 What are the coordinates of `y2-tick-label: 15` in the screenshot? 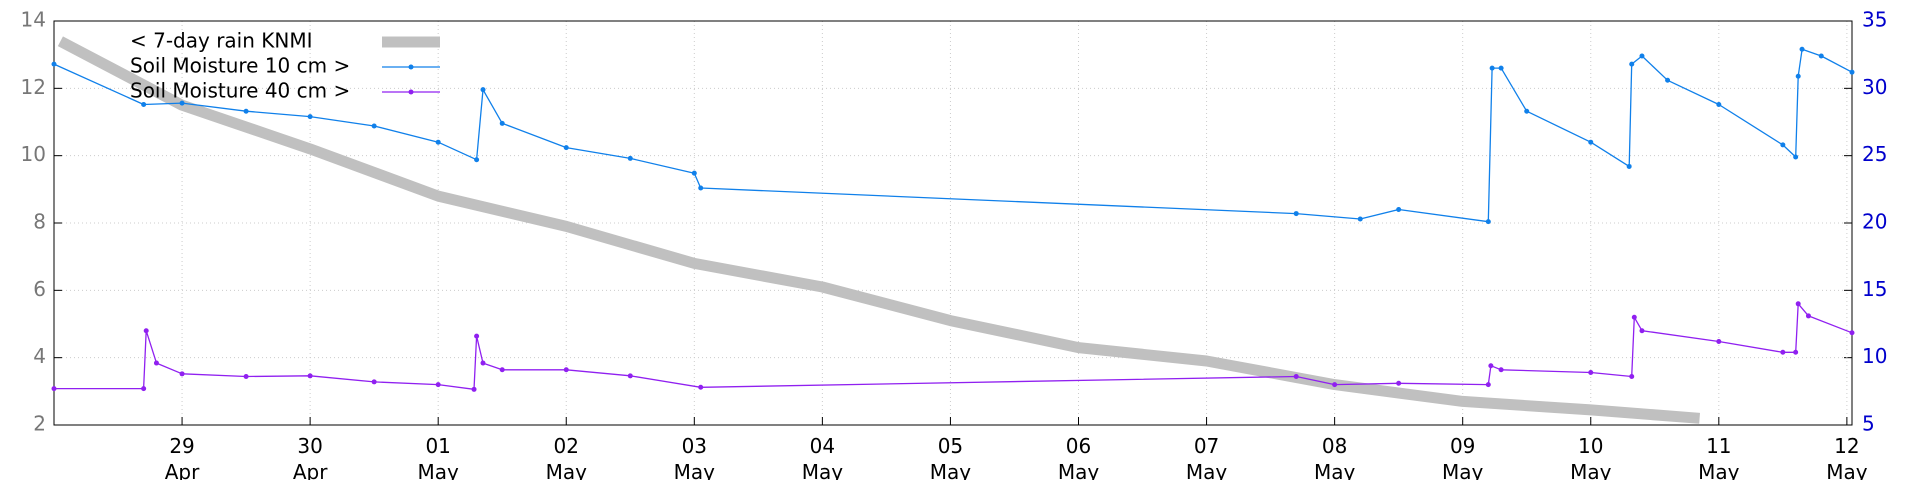 It's located at (1874, 289).